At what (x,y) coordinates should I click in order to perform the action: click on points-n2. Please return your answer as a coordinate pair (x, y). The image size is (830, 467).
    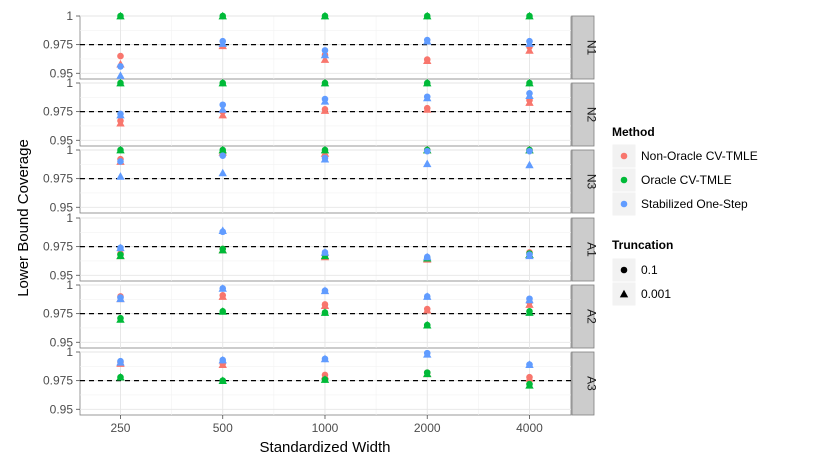
    Looking at the image, I should click on (325, 102).